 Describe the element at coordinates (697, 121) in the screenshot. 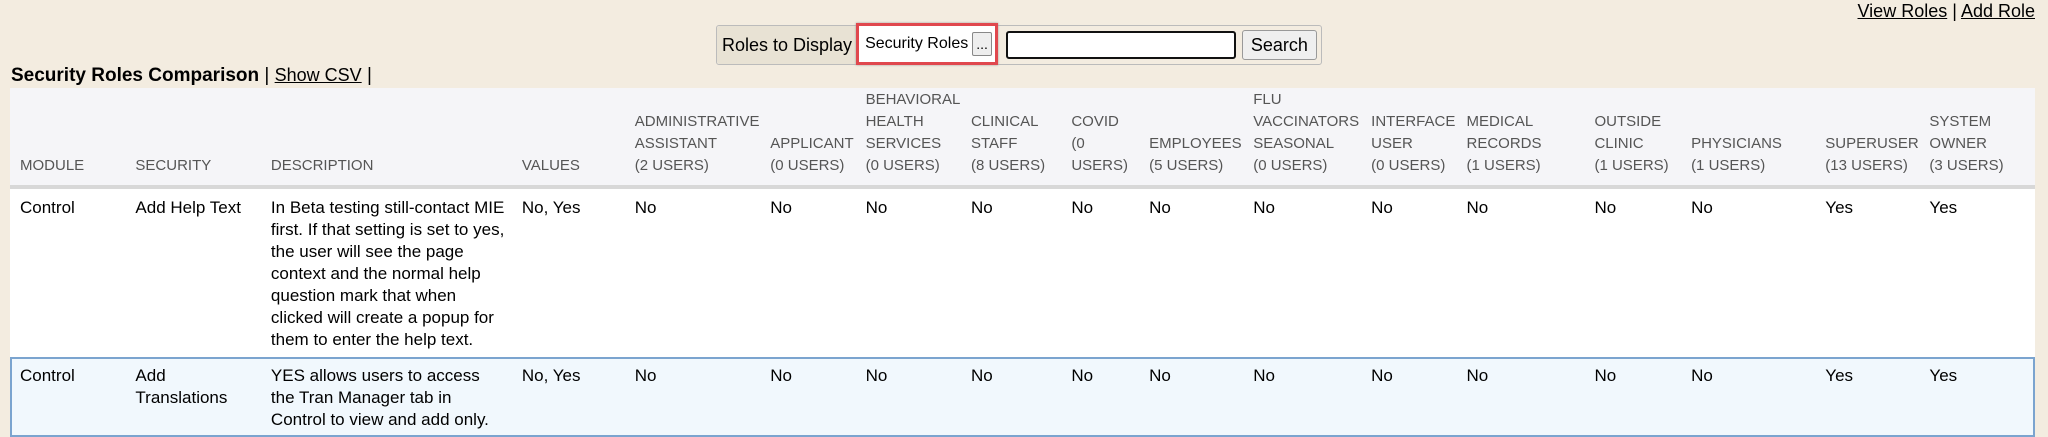

I see `column-header-text: ADMINISTRATIVE` at that location.